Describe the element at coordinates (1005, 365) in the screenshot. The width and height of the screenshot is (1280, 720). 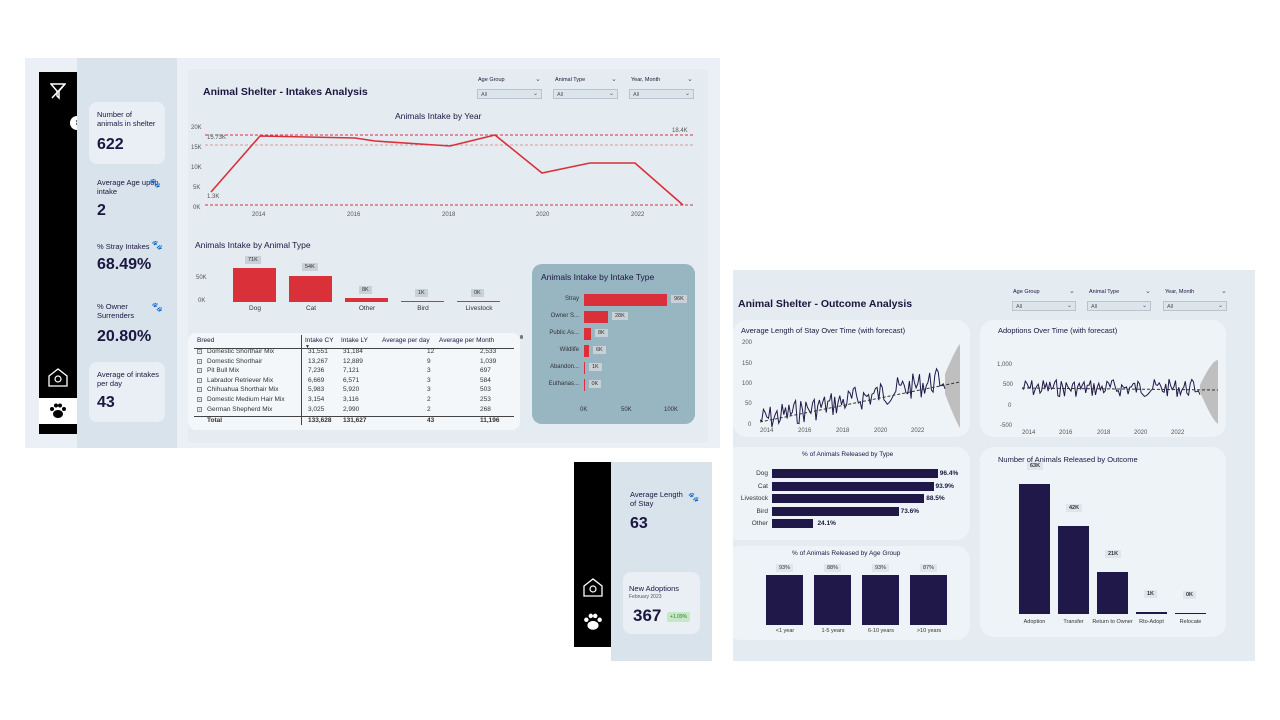
I see `y-tick: 1,000` at that location.